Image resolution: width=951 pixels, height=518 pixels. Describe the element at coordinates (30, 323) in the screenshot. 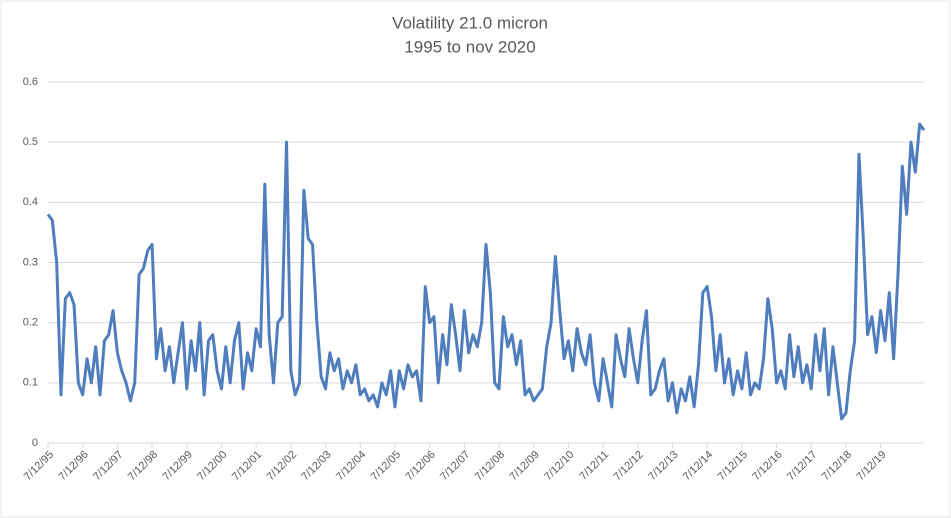

I see `y-tick-label: 0.2` at that location.